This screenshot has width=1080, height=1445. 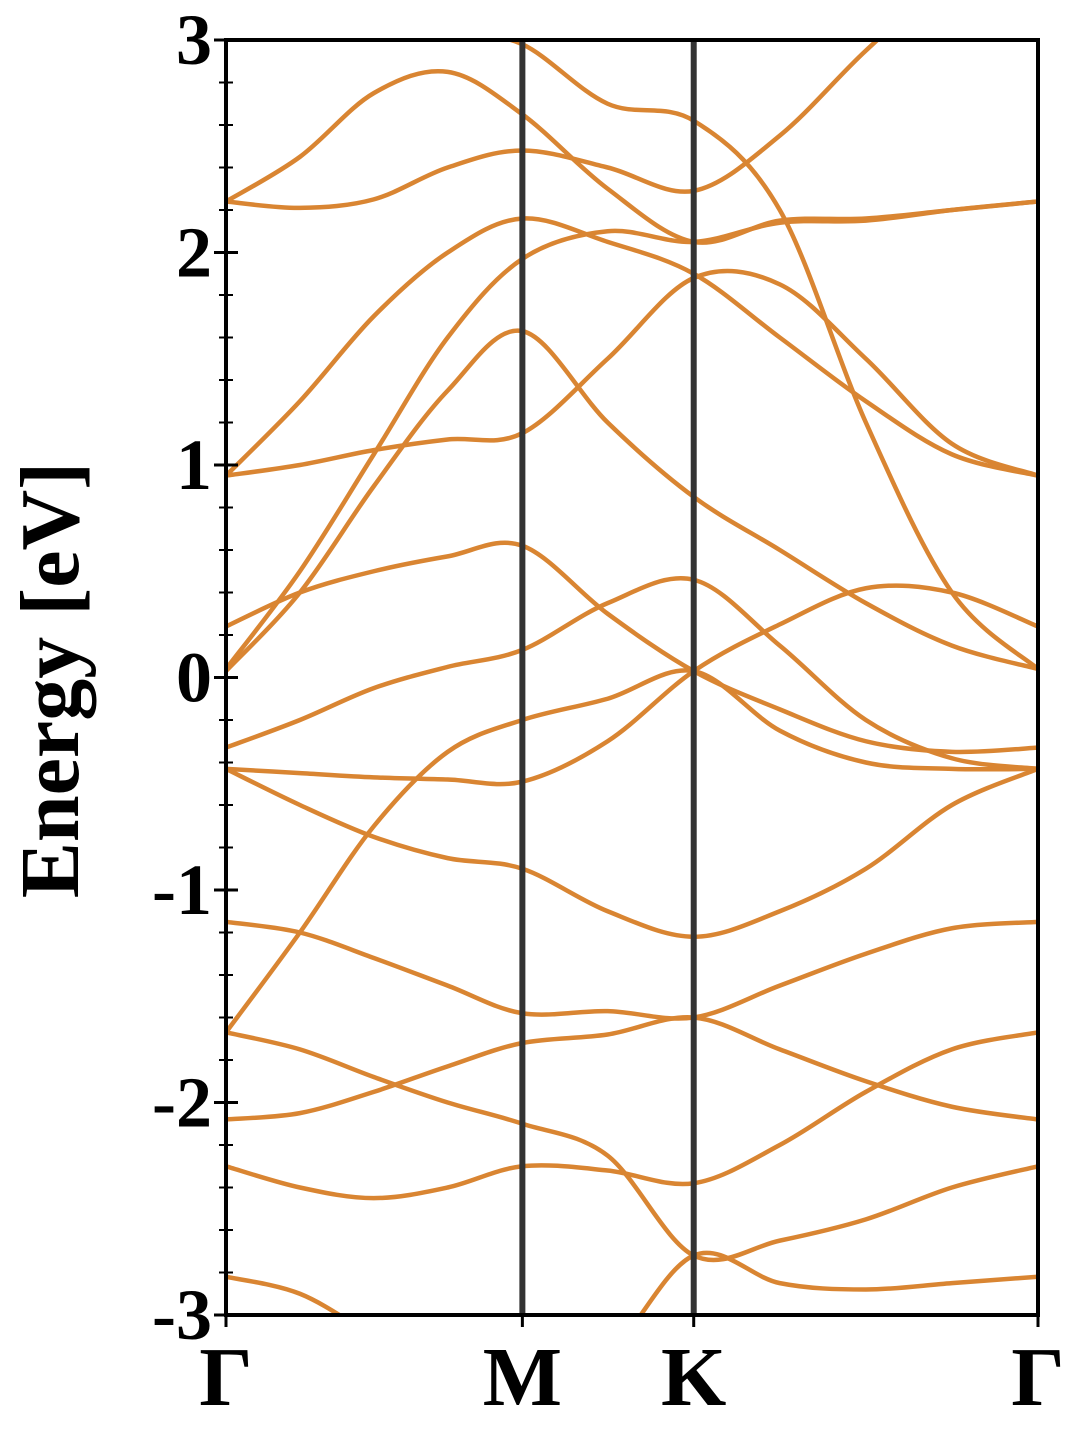 What do you see at coordinates (194, 253) in the screenshot?
I see `y-tick-label: 2` at bounding box center [194, 253].